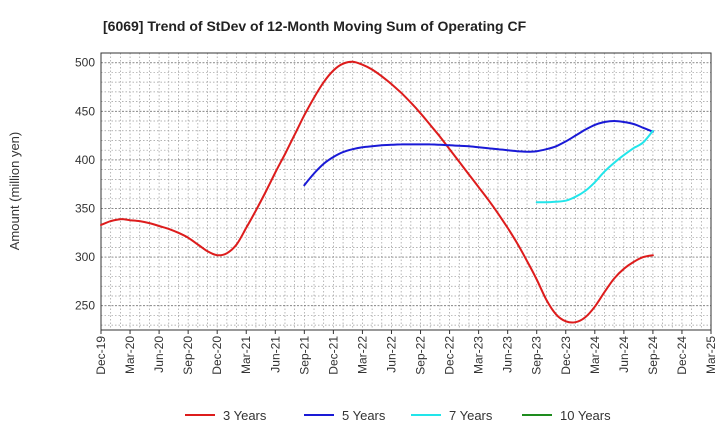 The height and width of the screenshot is (440, 720). Describe the element at coordinates (333, 355) in the screenshot. I see `x-tick-label: Dec-21` at that location.